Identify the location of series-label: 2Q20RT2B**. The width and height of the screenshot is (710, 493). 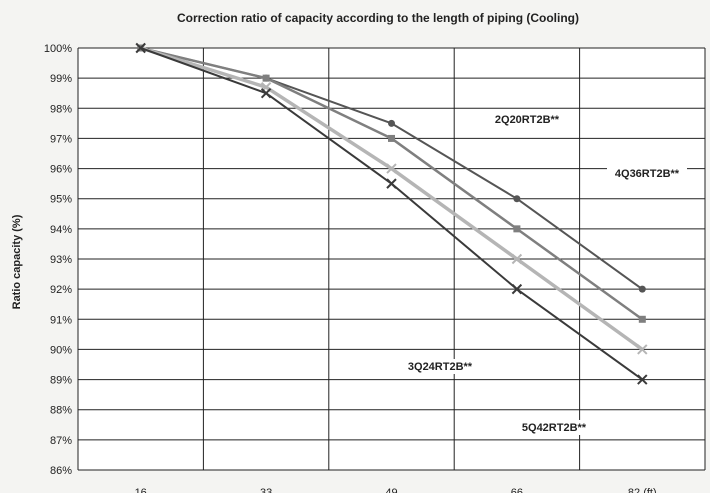
(527, 120).